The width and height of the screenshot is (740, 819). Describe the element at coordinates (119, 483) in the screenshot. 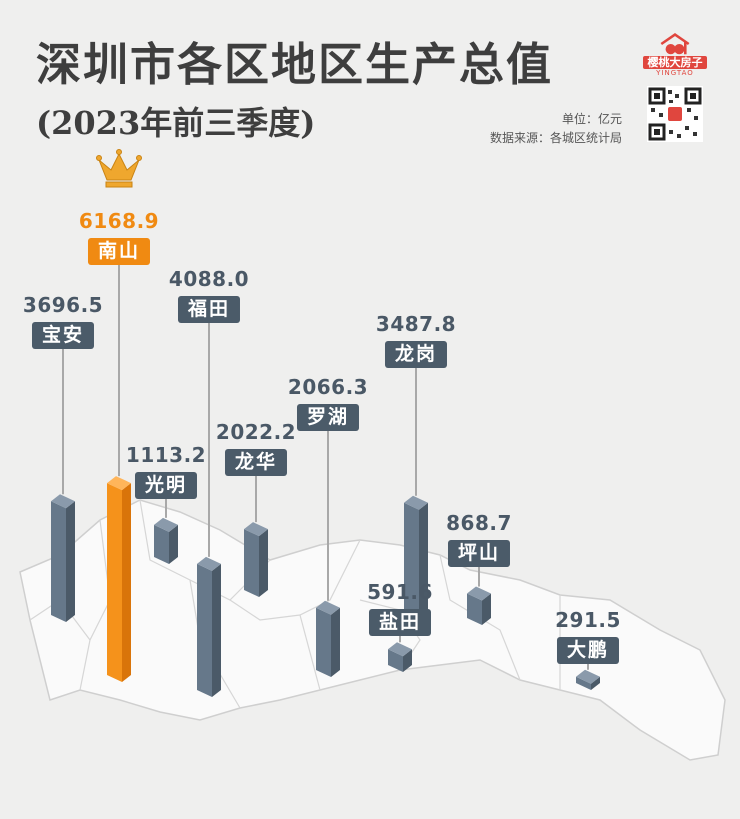

I see `bar-top-南山` at that location.